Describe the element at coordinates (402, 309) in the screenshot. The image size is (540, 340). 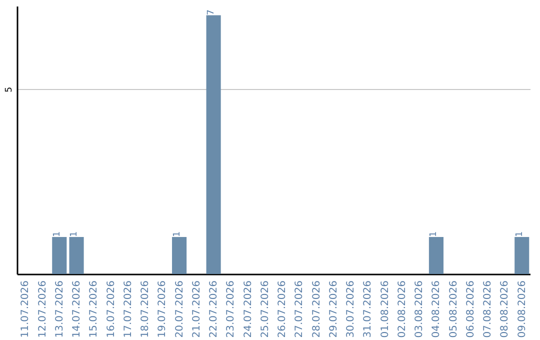
I see `x-tick-label: 02.08.2026` at that location.